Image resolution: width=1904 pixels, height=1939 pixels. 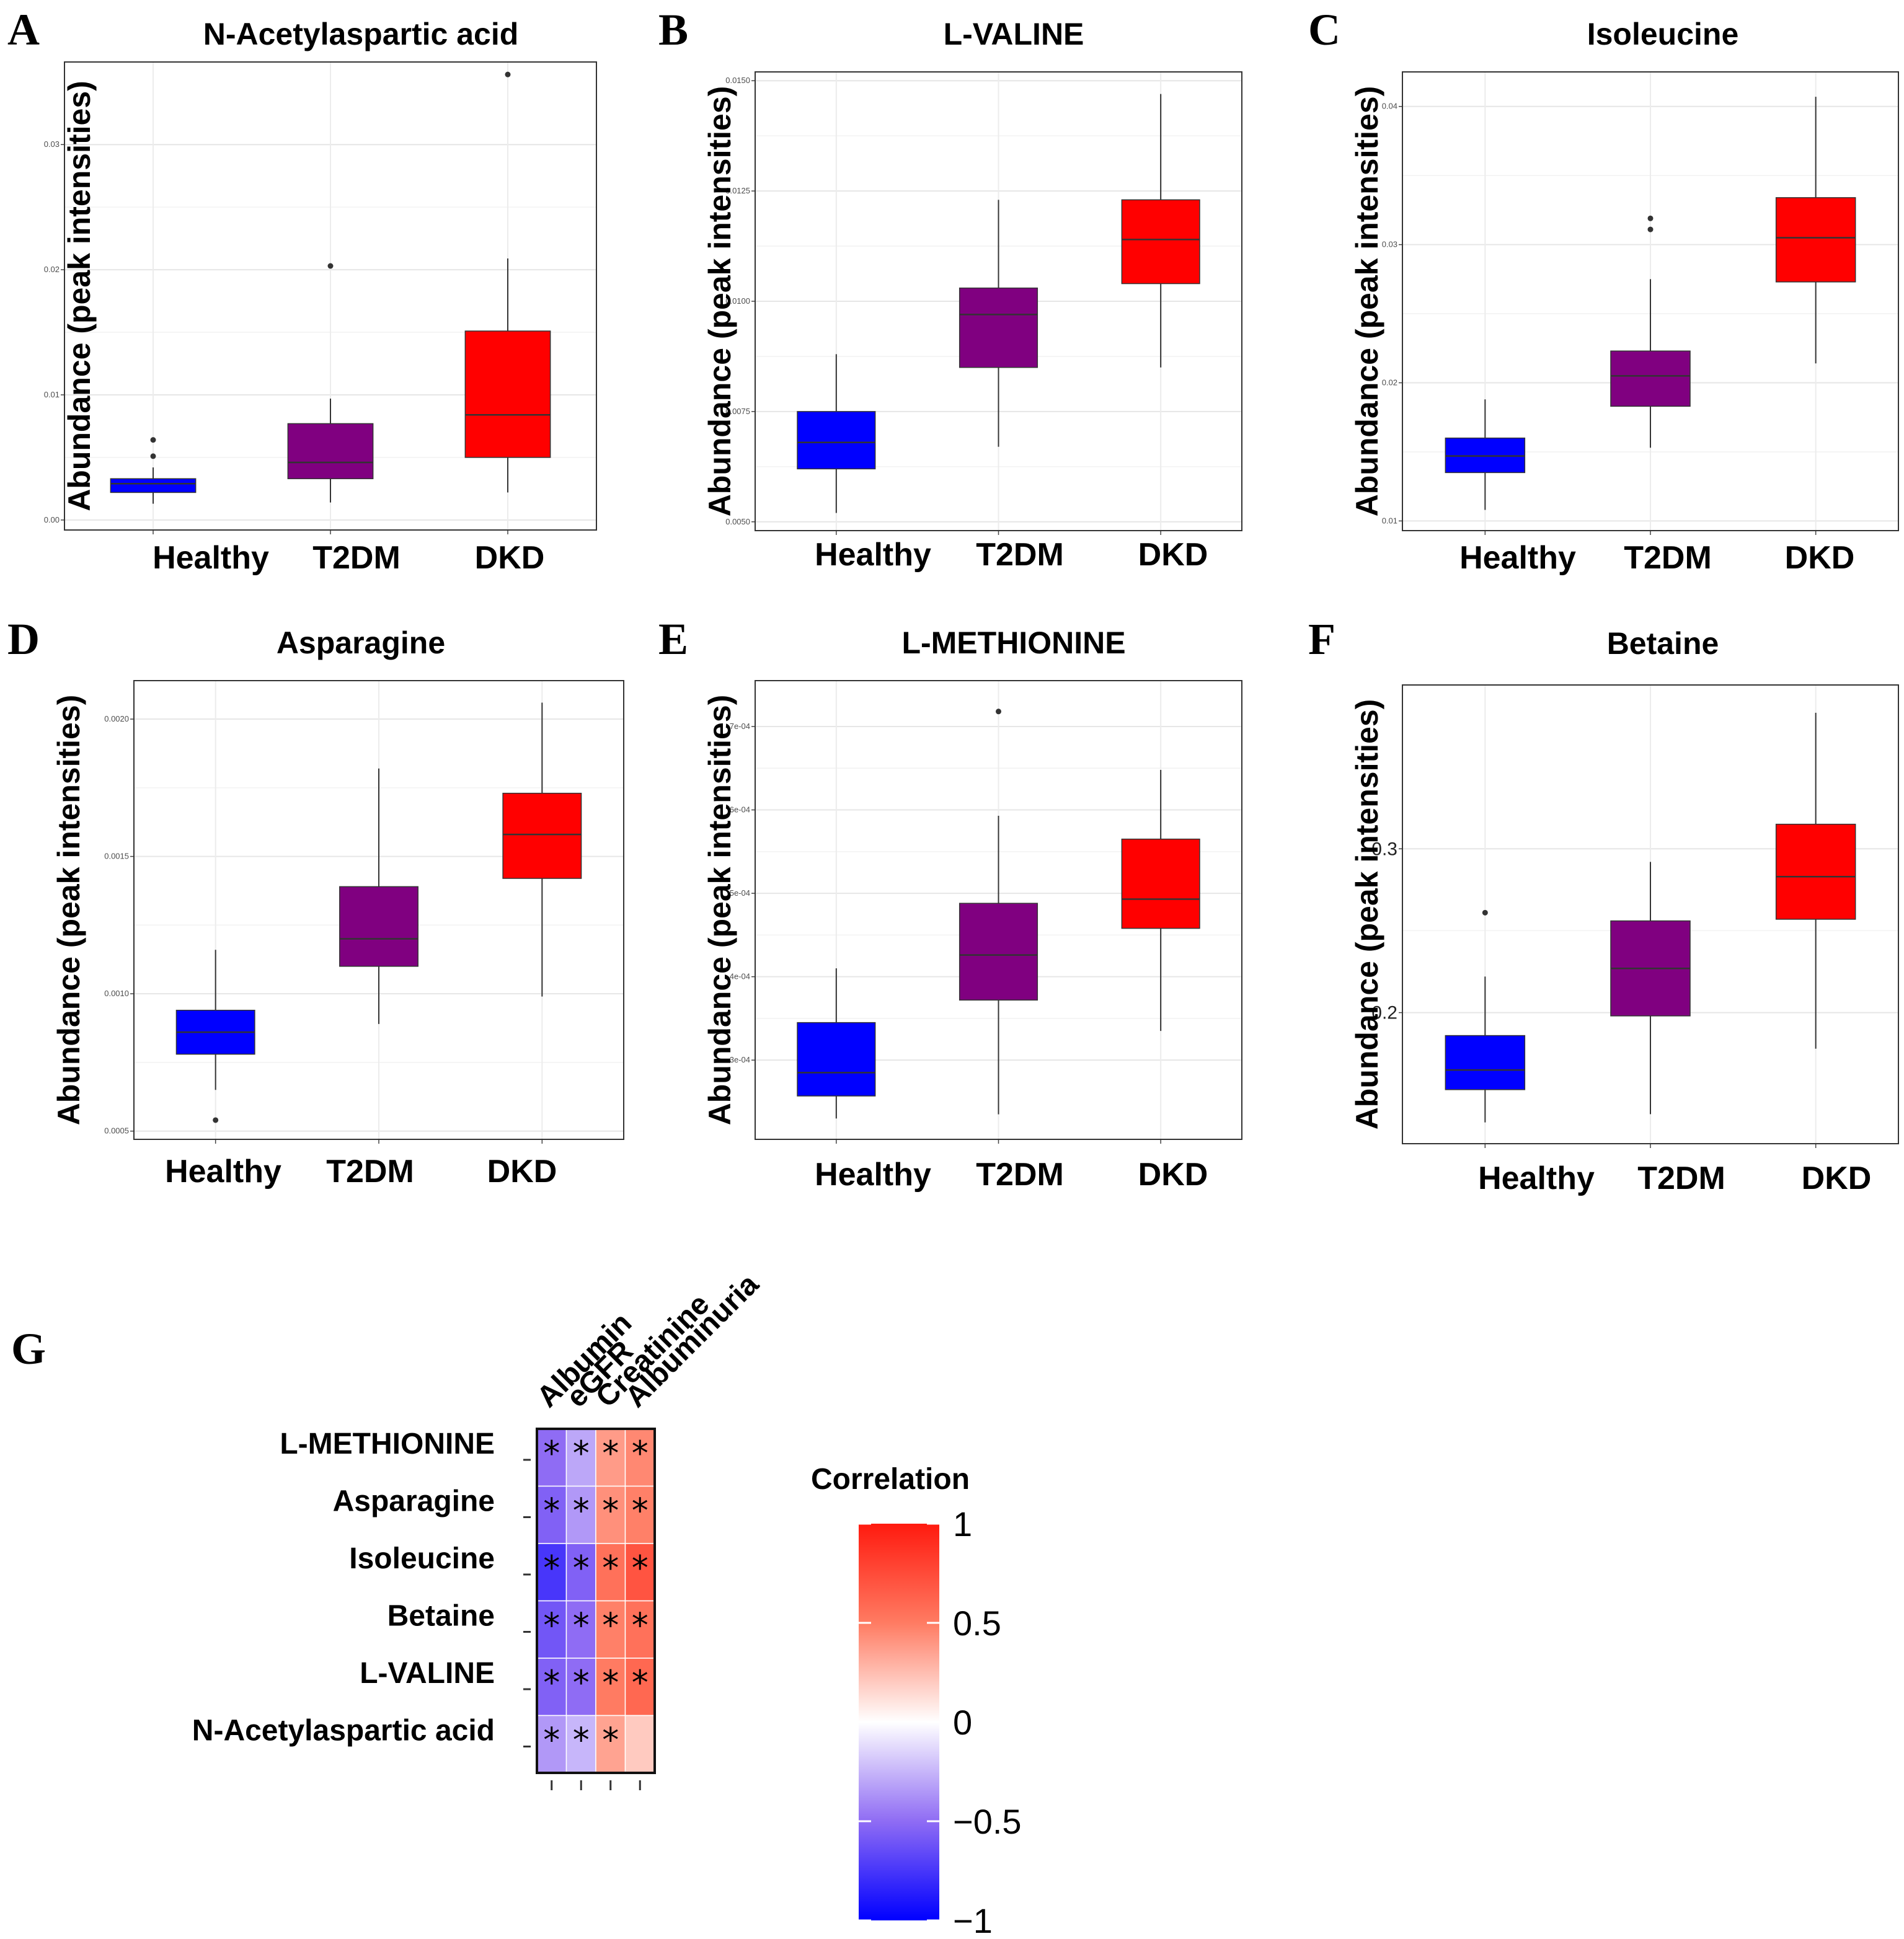 I want to click on y-tick-label: 0.0015, so click(x=116, y=856).